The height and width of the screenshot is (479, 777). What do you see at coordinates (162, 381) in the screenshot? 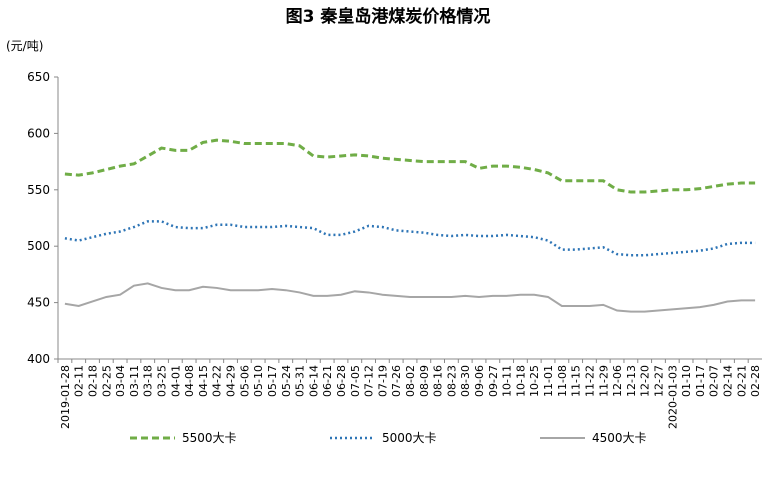
I see `x-tick-label: 03-25` at bounding box center [162, 381].